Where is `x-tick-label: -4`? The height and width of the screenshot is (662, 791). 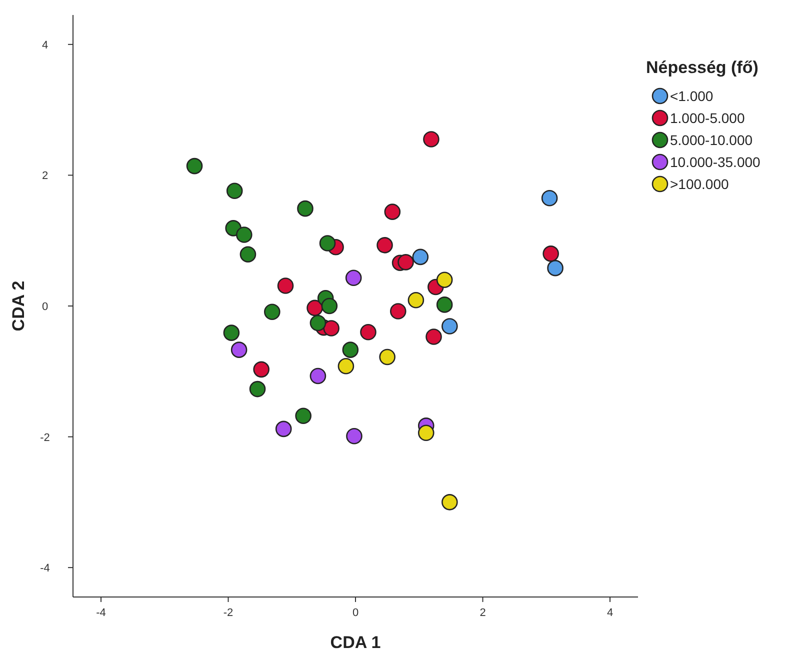
x-tick-label: -4 is located at coordinates (101, 613).